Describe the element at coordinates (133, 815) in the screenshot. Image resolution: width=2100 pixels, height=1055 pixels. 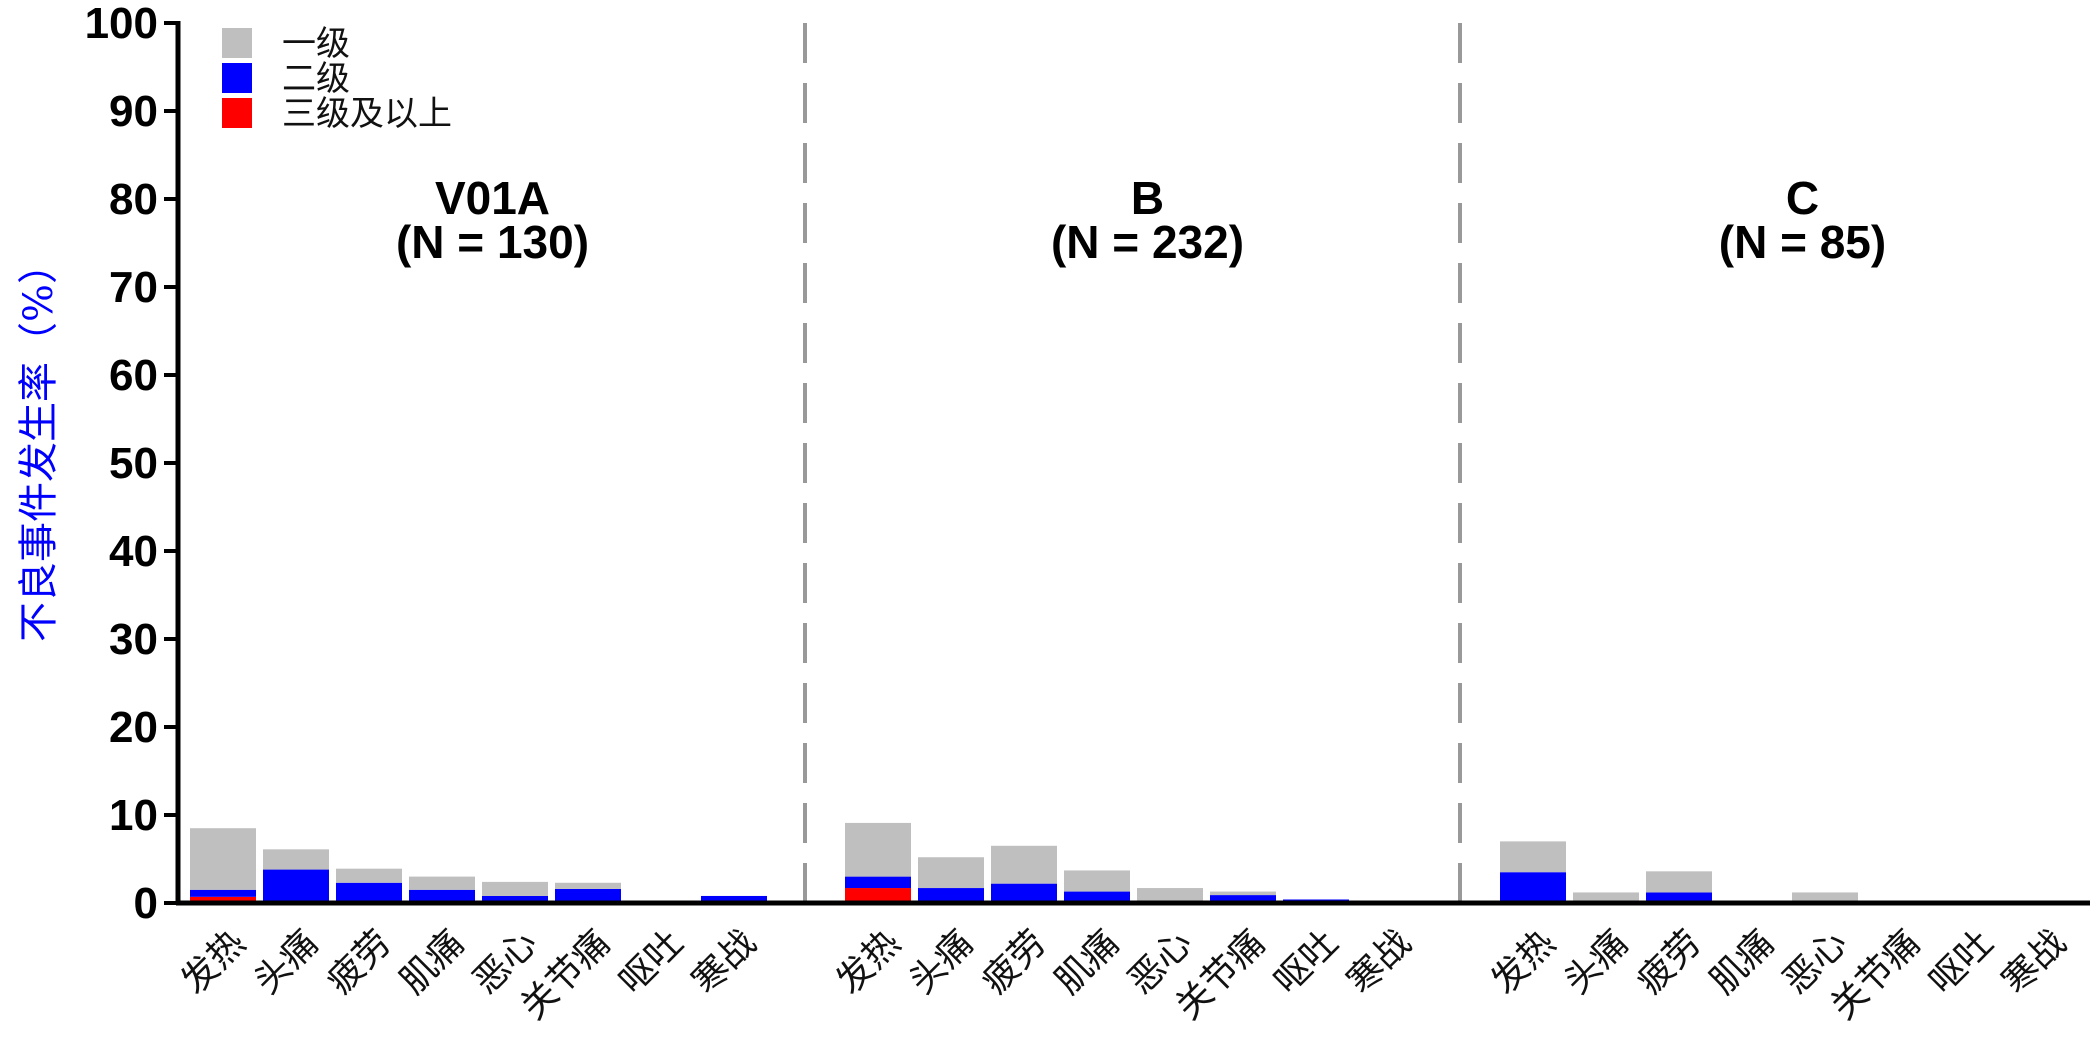
I see `y-tick-label: 10` at that location.